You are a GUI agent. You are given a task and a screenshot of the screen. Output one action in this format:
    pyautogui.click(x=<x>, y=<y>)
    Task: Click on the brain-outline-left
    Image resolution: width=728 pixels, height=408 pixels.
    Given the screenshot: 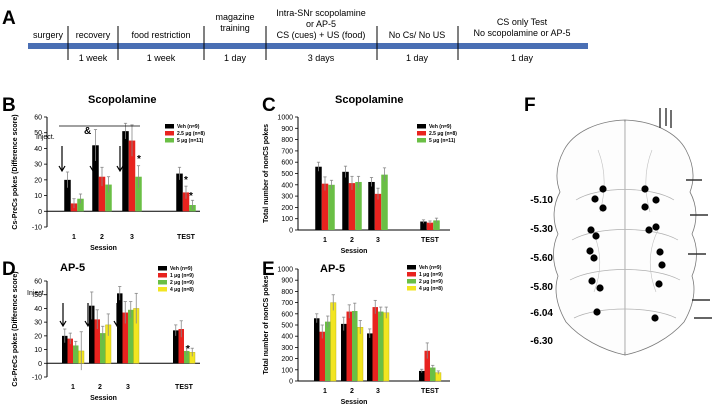 What is the action you would take?
    pyautogui.click(x=589, y=237)
    